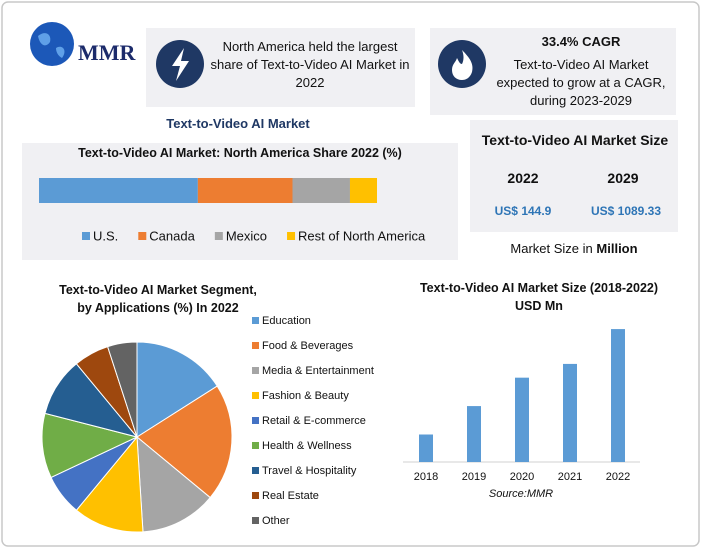 This screenshot has width=702, height=549. I want to click on x-tick-label: 2020, so click(522, 477).